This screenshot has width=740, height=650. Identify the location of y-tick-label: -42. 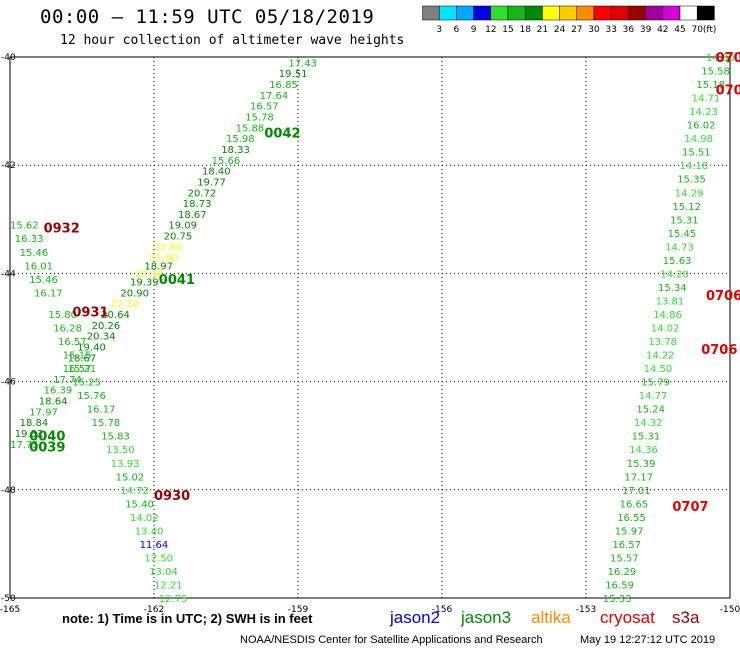
(8, 166).